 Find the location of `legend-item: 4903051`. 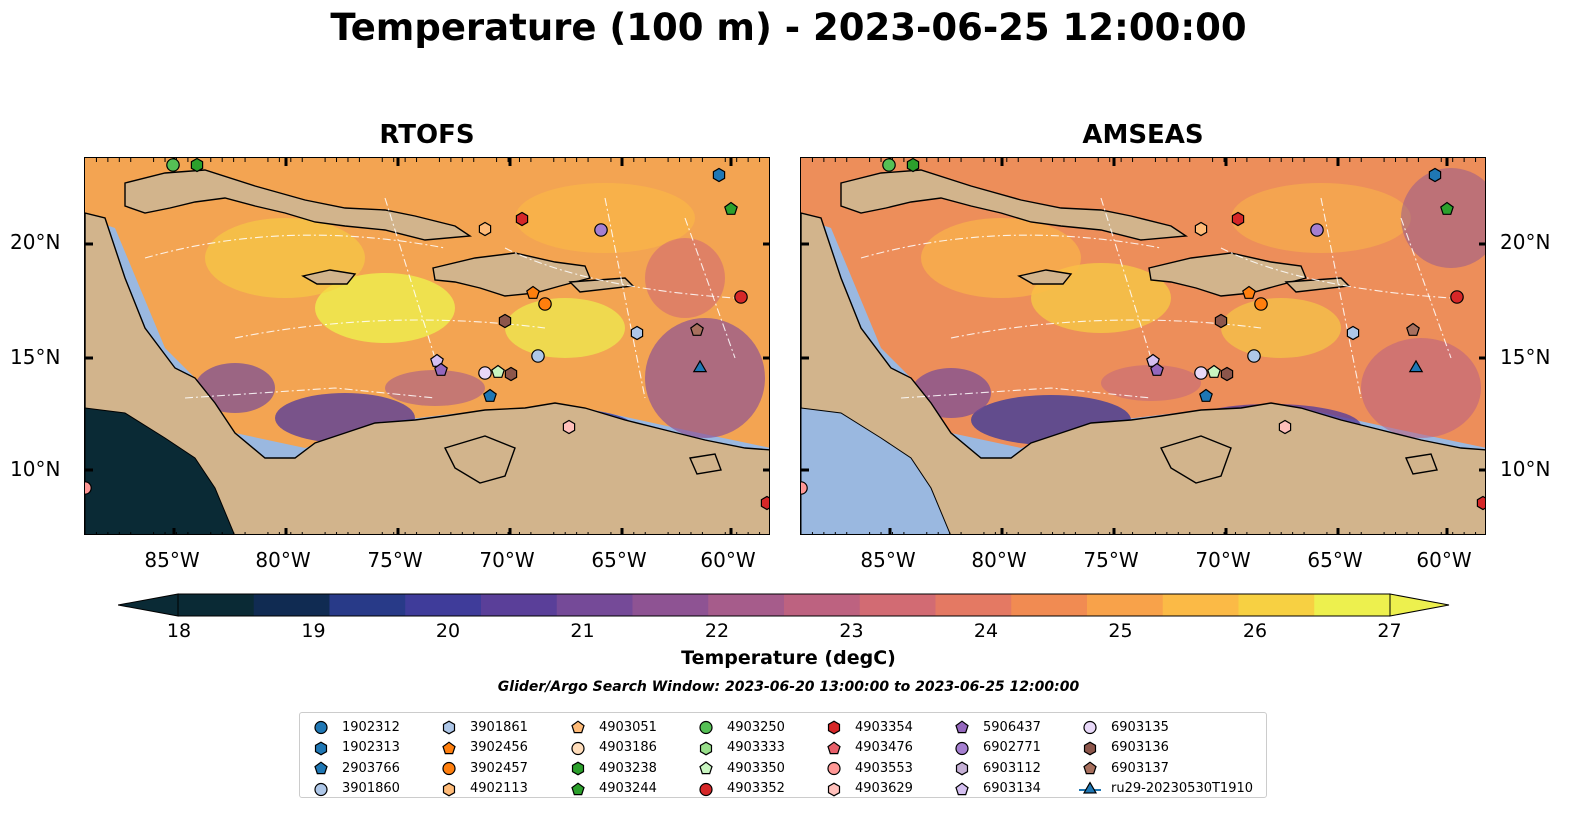

legend-item: 4903051 is located at coordinates (612, 727).